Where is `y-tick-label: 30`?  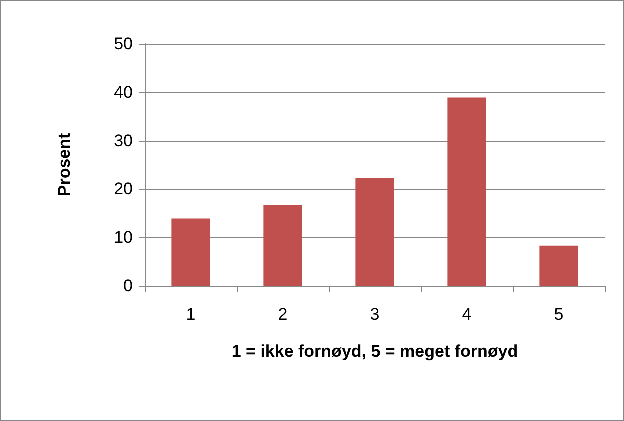 y-tick-label: 30 is located at coordinates (123, 140).